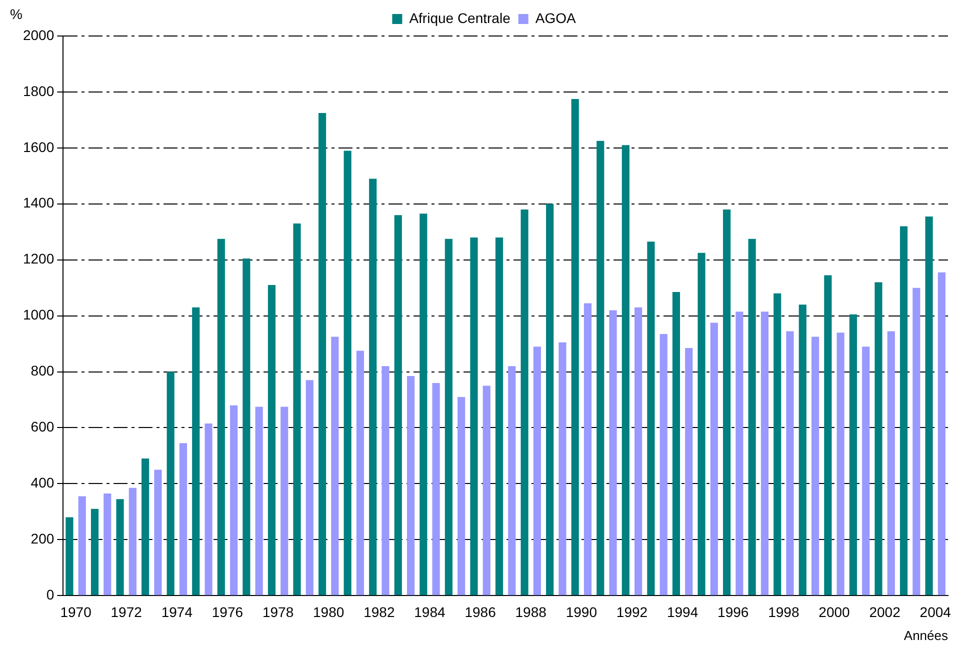  What do you see at coordinates (38, 314) in the screenshot?
I see `y-tick-label: 1000` at bounding box center [38, 314].